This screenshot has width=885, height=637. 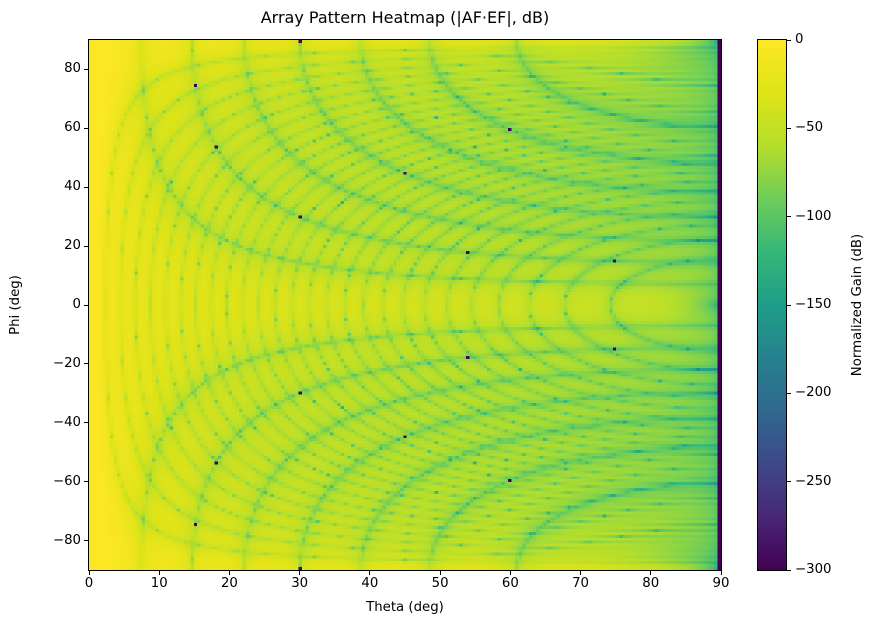 I want to click on x-tick-label: 80, so click(x=651, y=583).